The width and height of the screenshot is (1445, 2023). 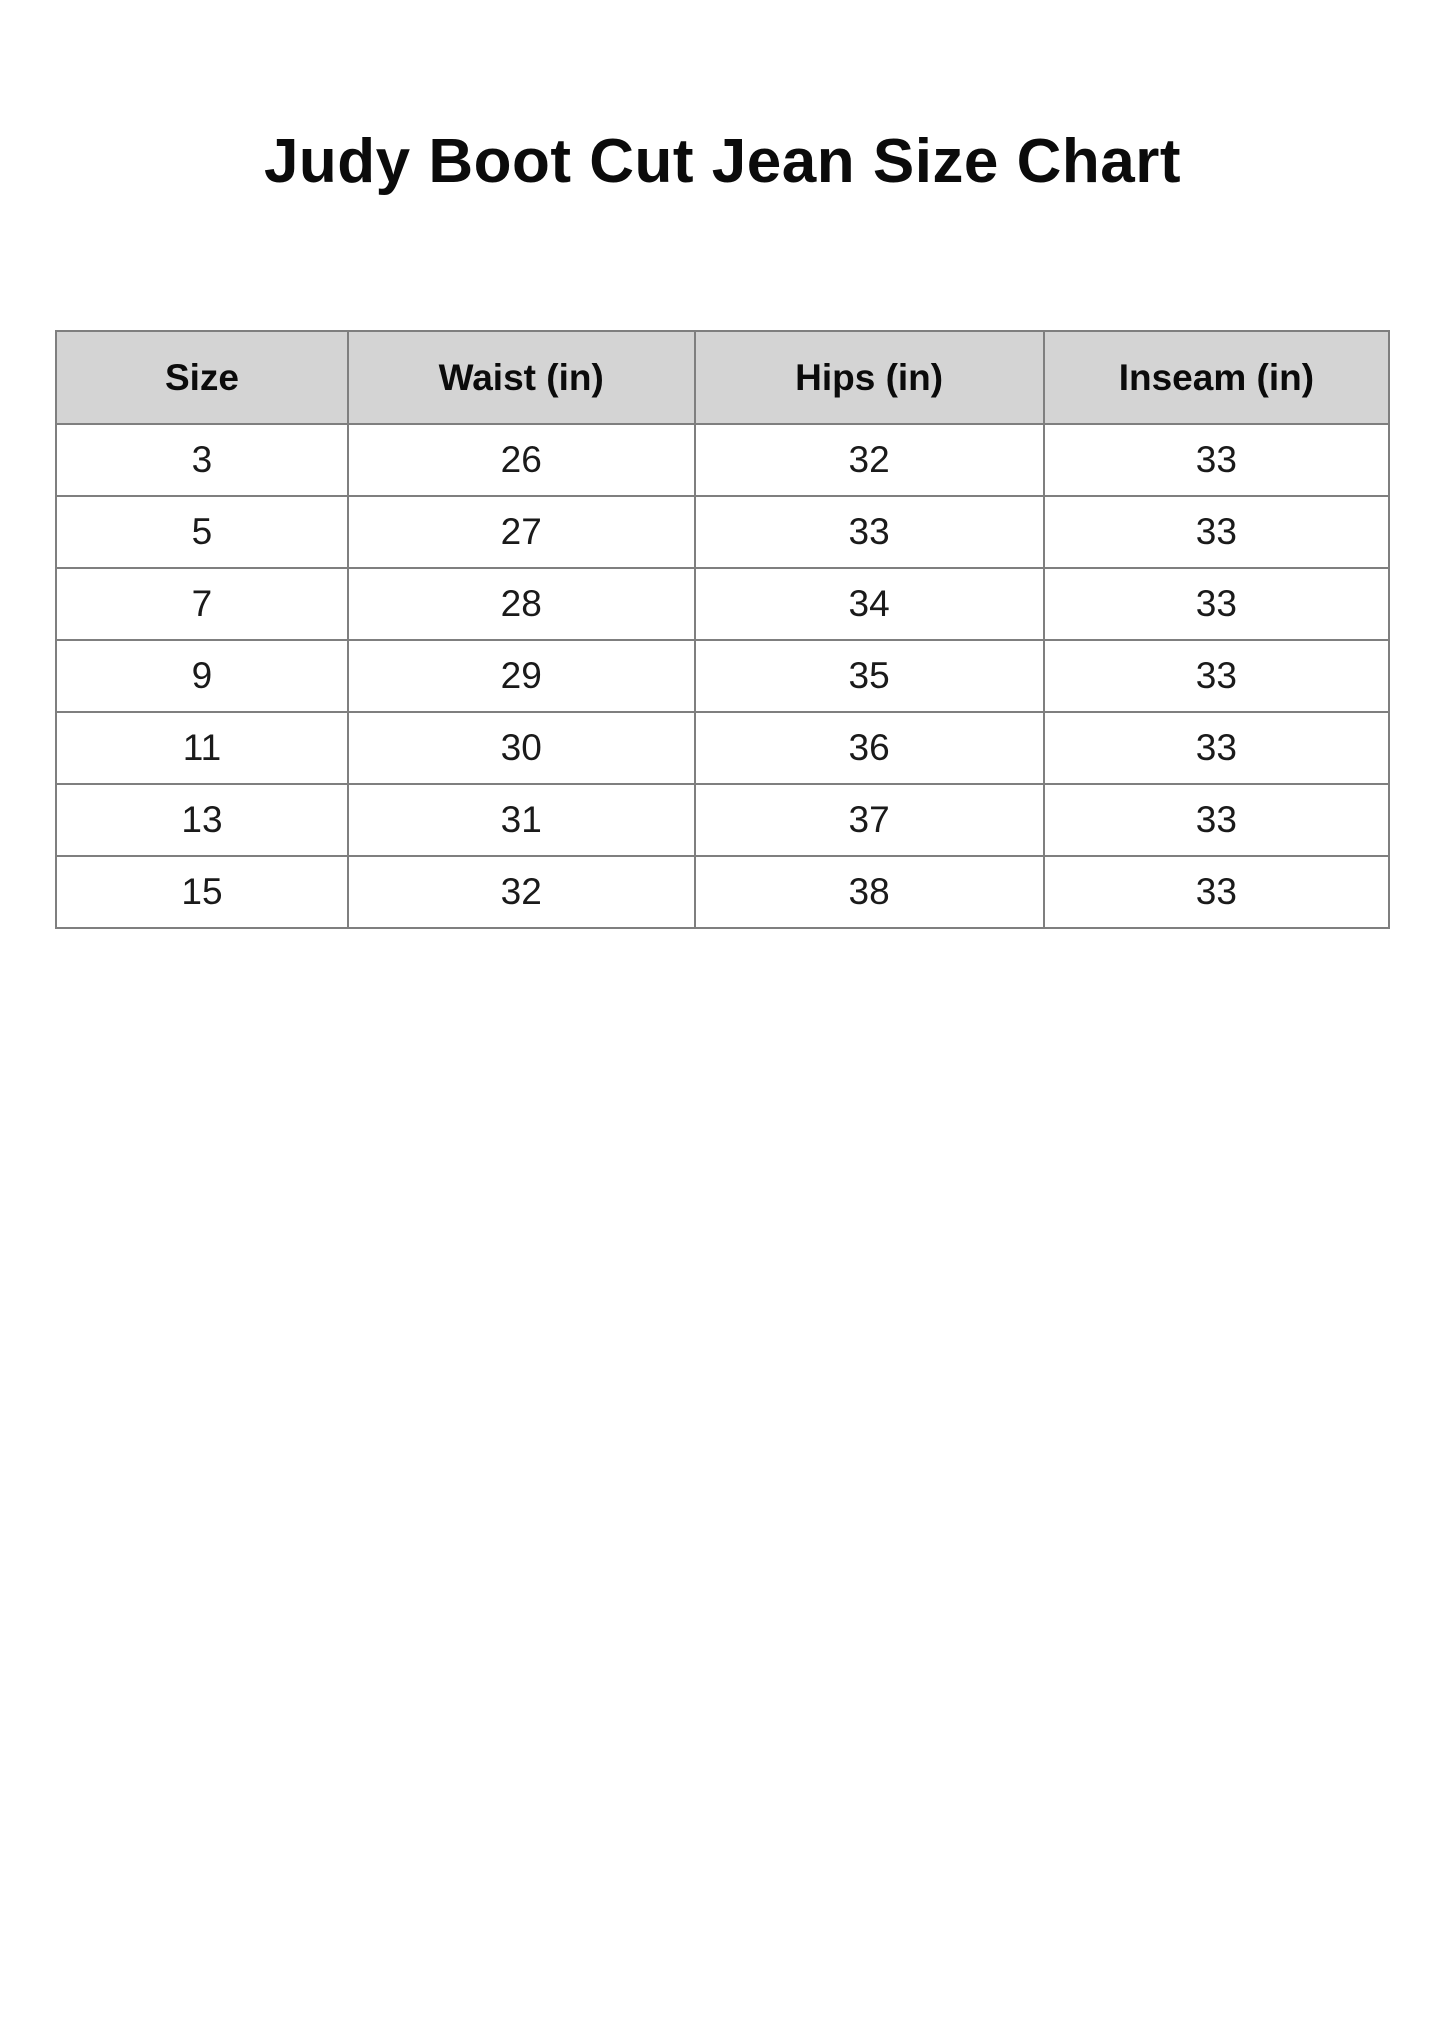 I want to click on cell-hips: 37, so click(x=869, y=820).